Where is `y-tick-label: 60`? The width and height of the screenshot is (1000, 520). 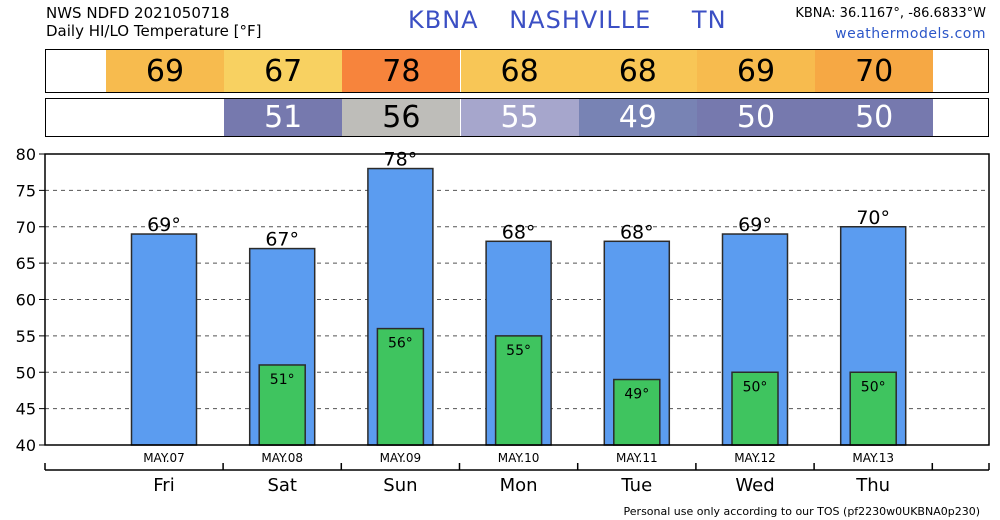 y-tick-label: 60 is located at coordinates (26, 300).